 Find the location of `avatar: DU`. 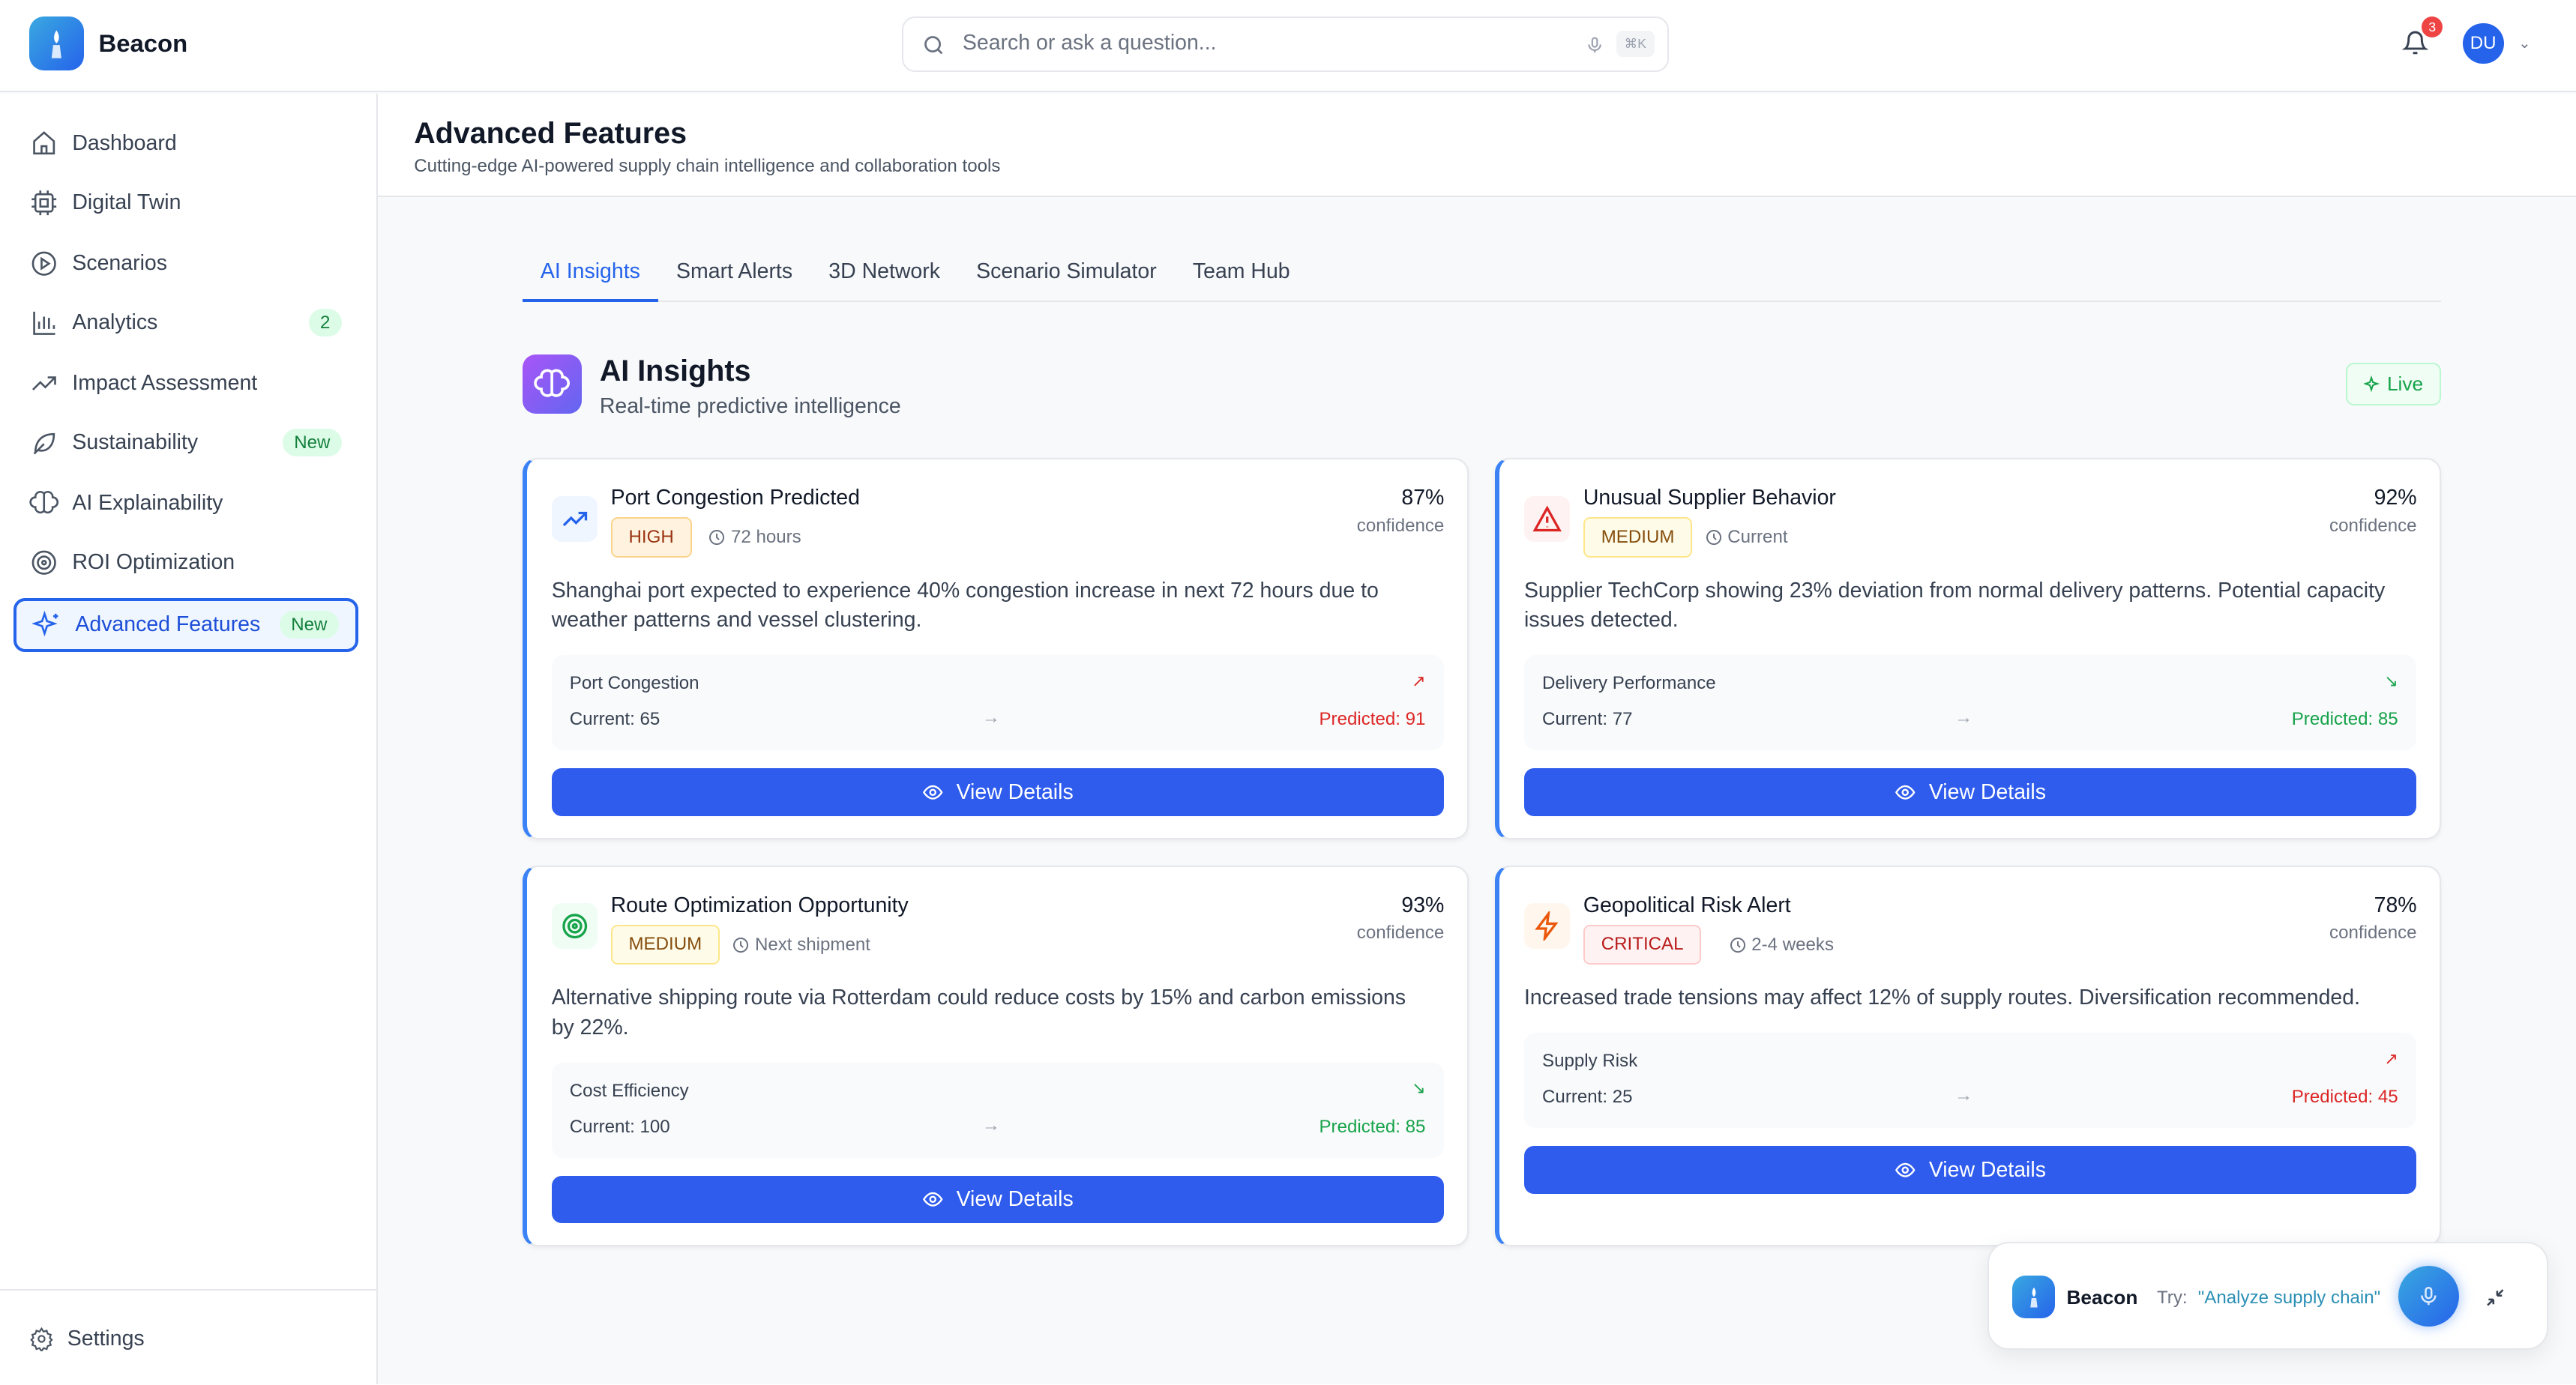

avatar: DU is located at coordinates (2483, 43).